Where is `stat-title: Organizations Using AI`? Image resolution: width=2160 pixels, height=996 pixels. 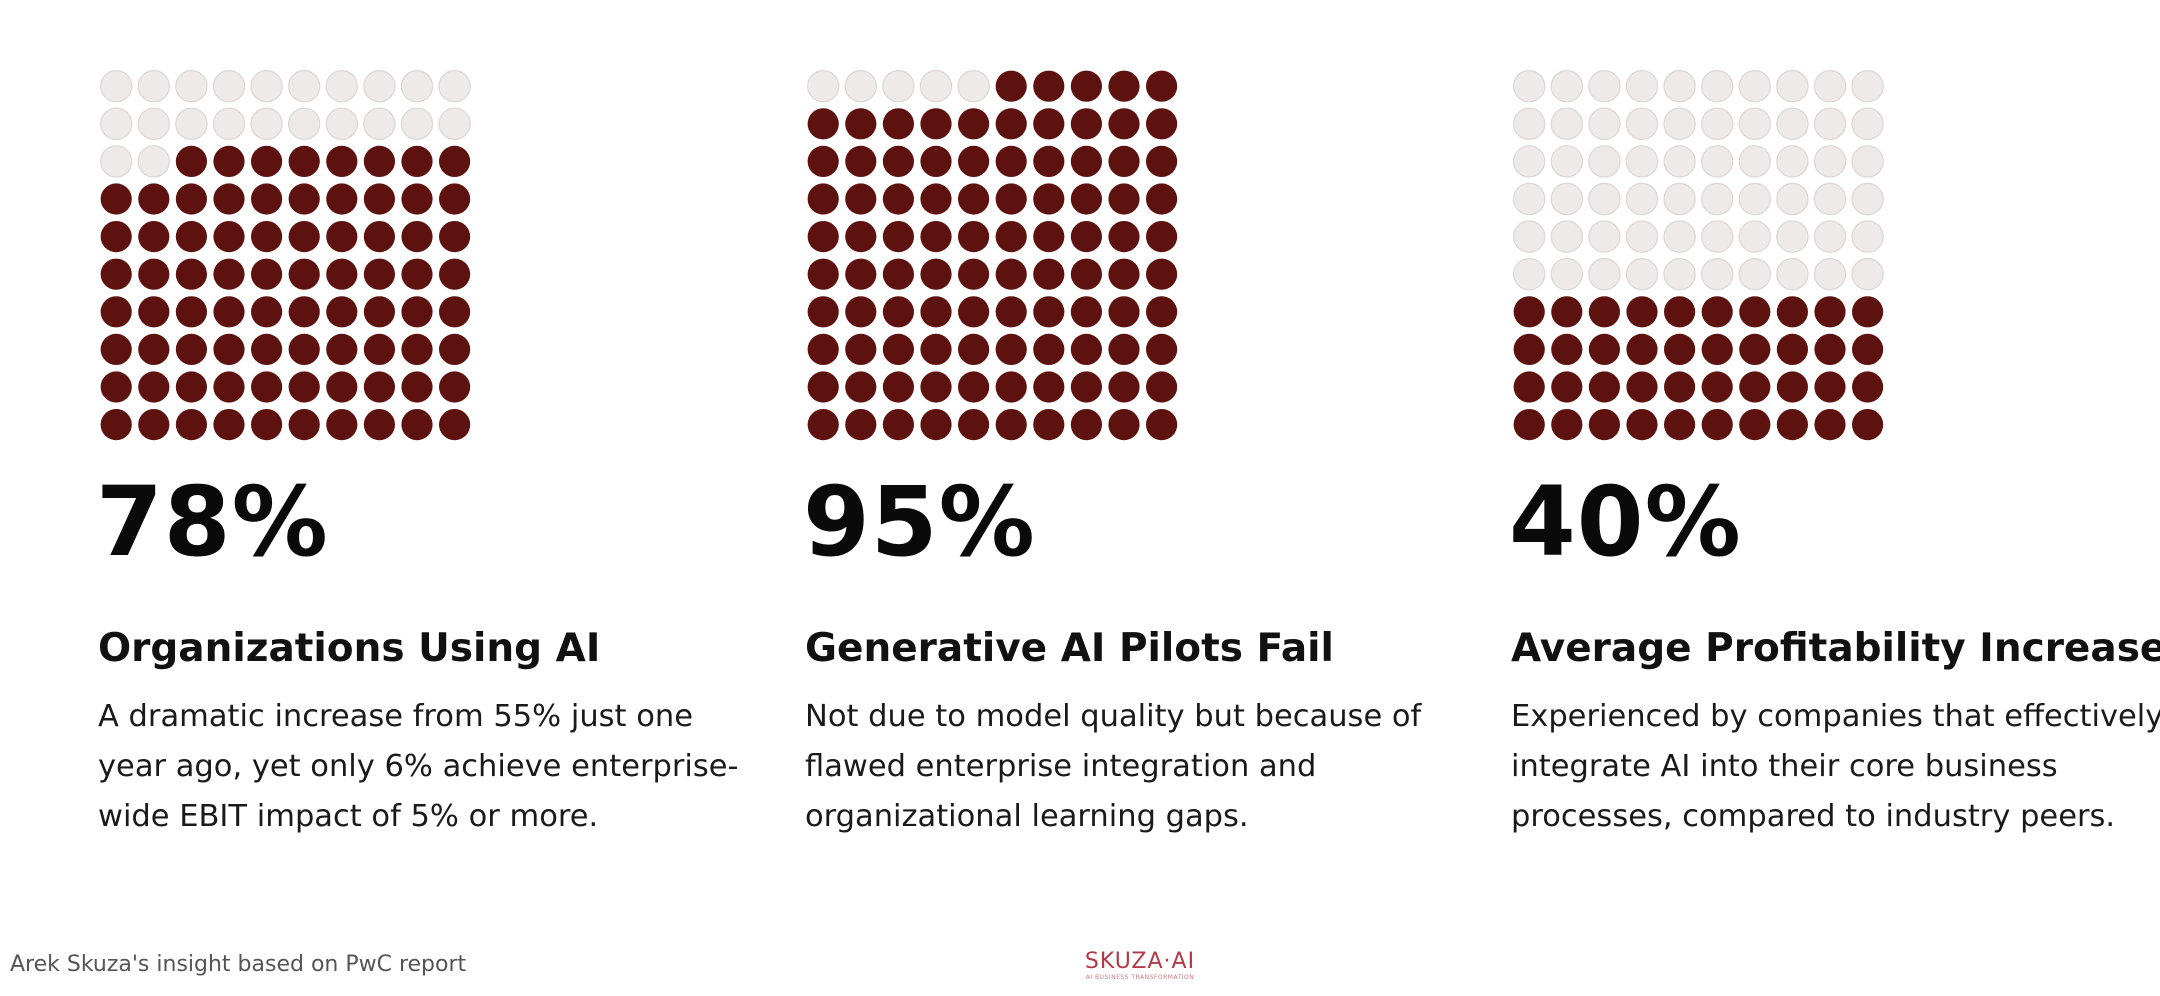
stat-title: Organizations Using AI is located at coordinates (349, 648).